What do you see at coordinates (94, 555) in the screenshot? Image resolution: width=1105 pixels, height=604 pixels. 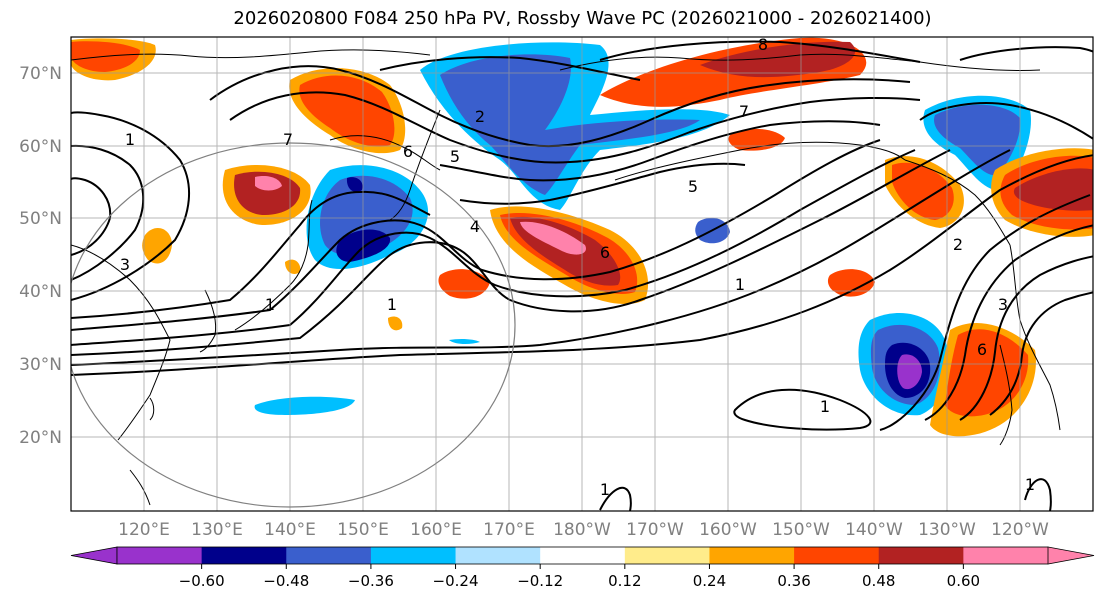 I see `colorbar-extend-low` at bounding box center [94, 555].